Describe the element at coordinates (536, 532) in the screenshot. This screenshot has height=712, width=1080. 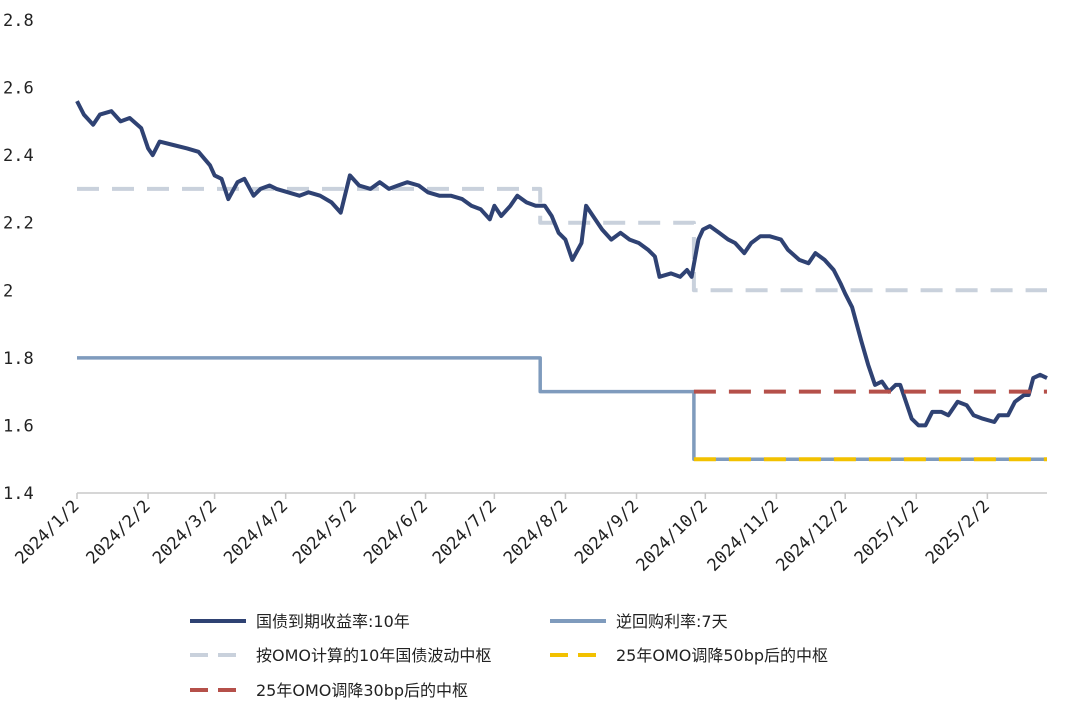
I see `x-tick-label: 2024/8/2` at that location.